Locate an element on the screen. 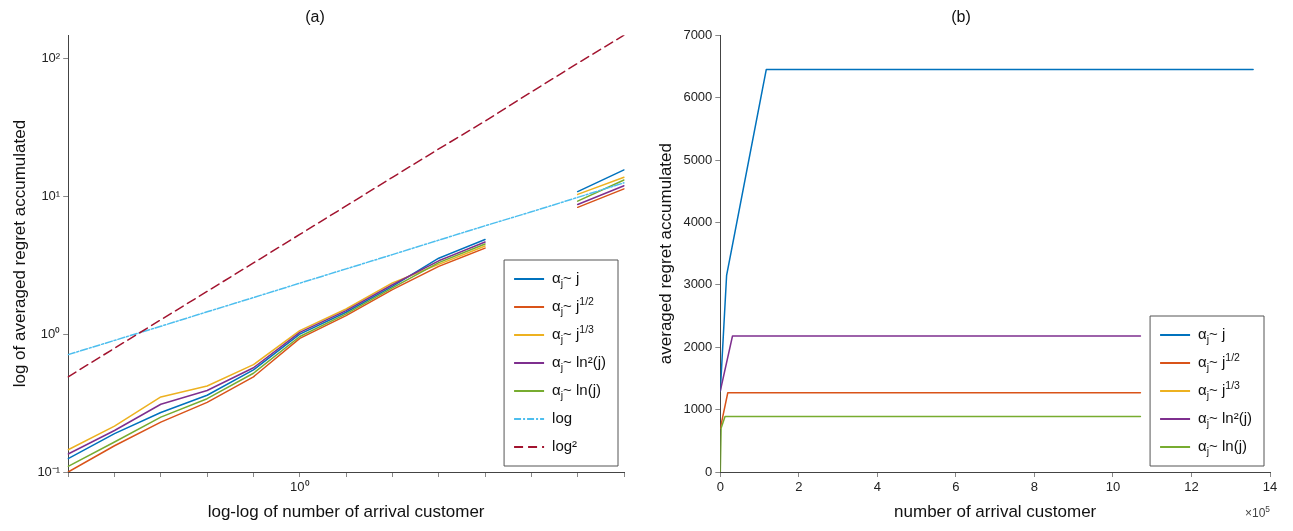 The height and width of the screenshot is (531, 1293). legend-label: log² is located at coordinates (565, 446).